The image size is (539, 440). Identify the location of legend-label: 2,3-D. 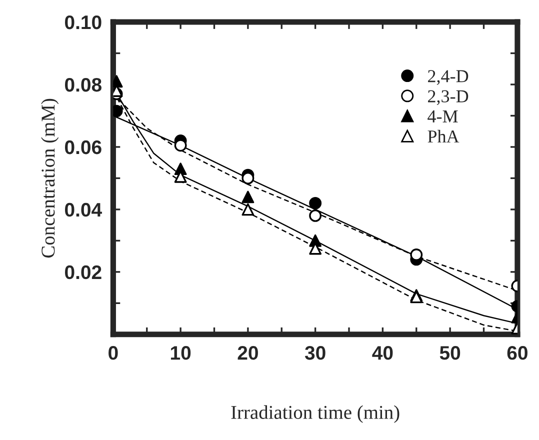
(448, 97).